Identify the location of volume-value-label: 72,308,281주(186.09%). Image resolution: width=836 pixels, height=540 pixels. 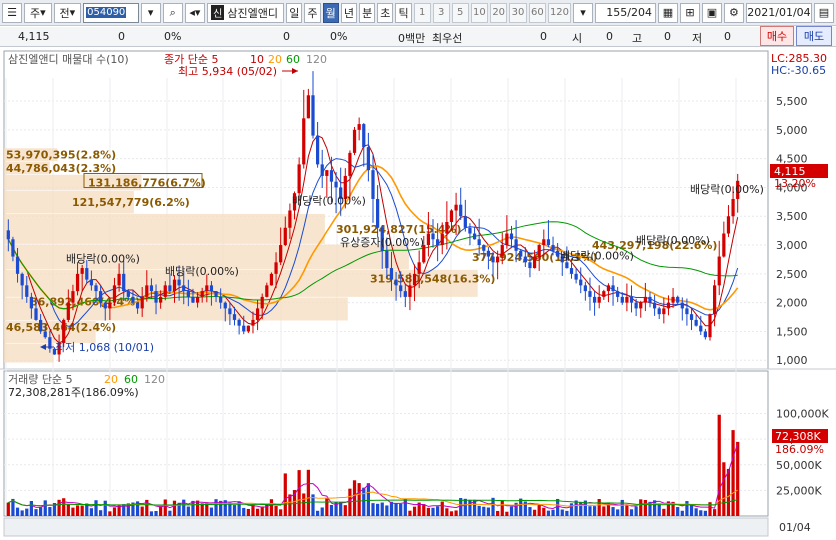
(73, 392).